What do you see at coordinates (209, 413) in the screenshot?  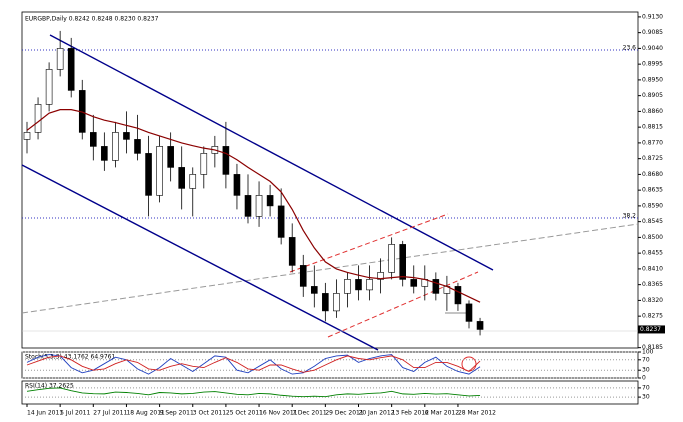 I see `x-tick-label: 3 Oct 2011` at bounding box center [209, 413].